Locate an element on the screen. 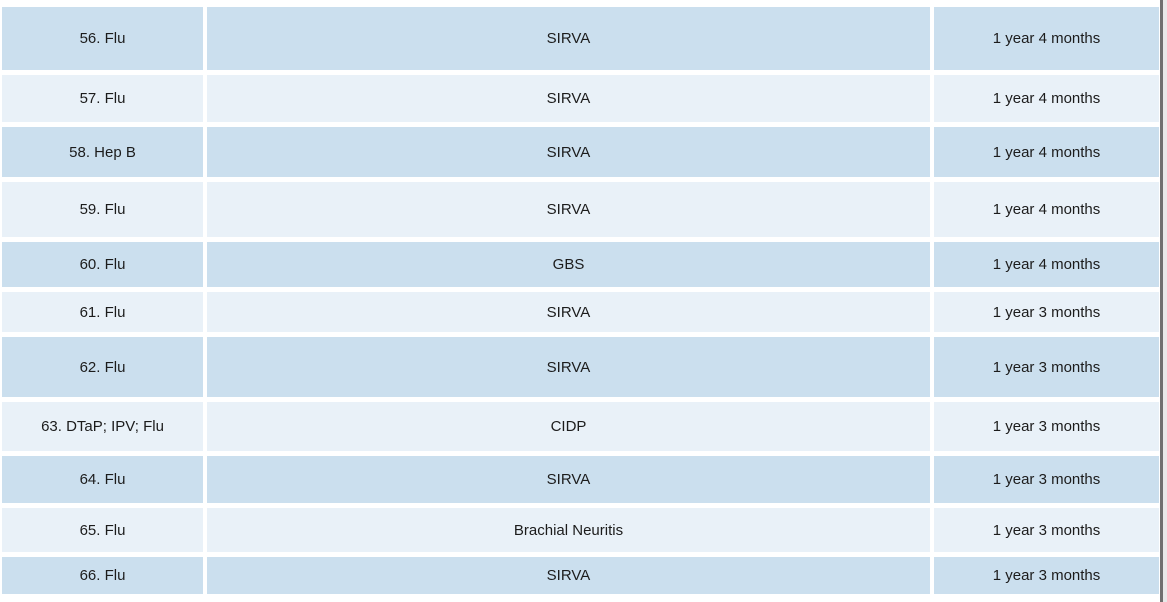 This screenshot has height=602, width=1167. vaccine-cell: 58. Hep B is located at coordinates (102, 152).